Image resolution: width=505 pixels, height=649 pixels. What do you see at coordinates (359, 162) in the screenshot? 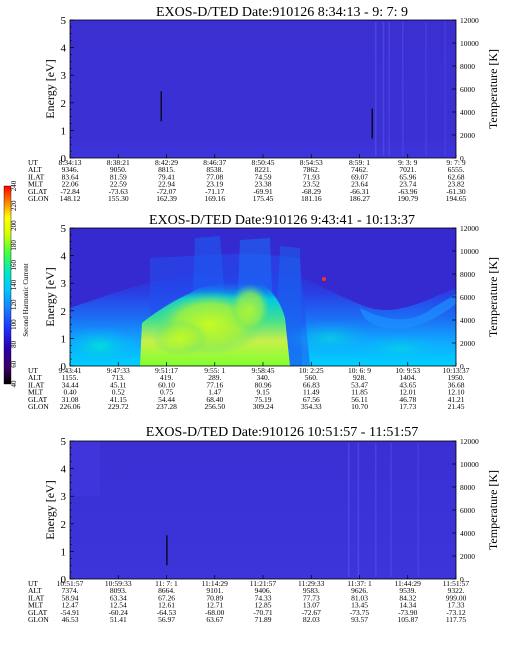
I see `orbit-cell: 8:59: 1` at bounding box center [359, 162].